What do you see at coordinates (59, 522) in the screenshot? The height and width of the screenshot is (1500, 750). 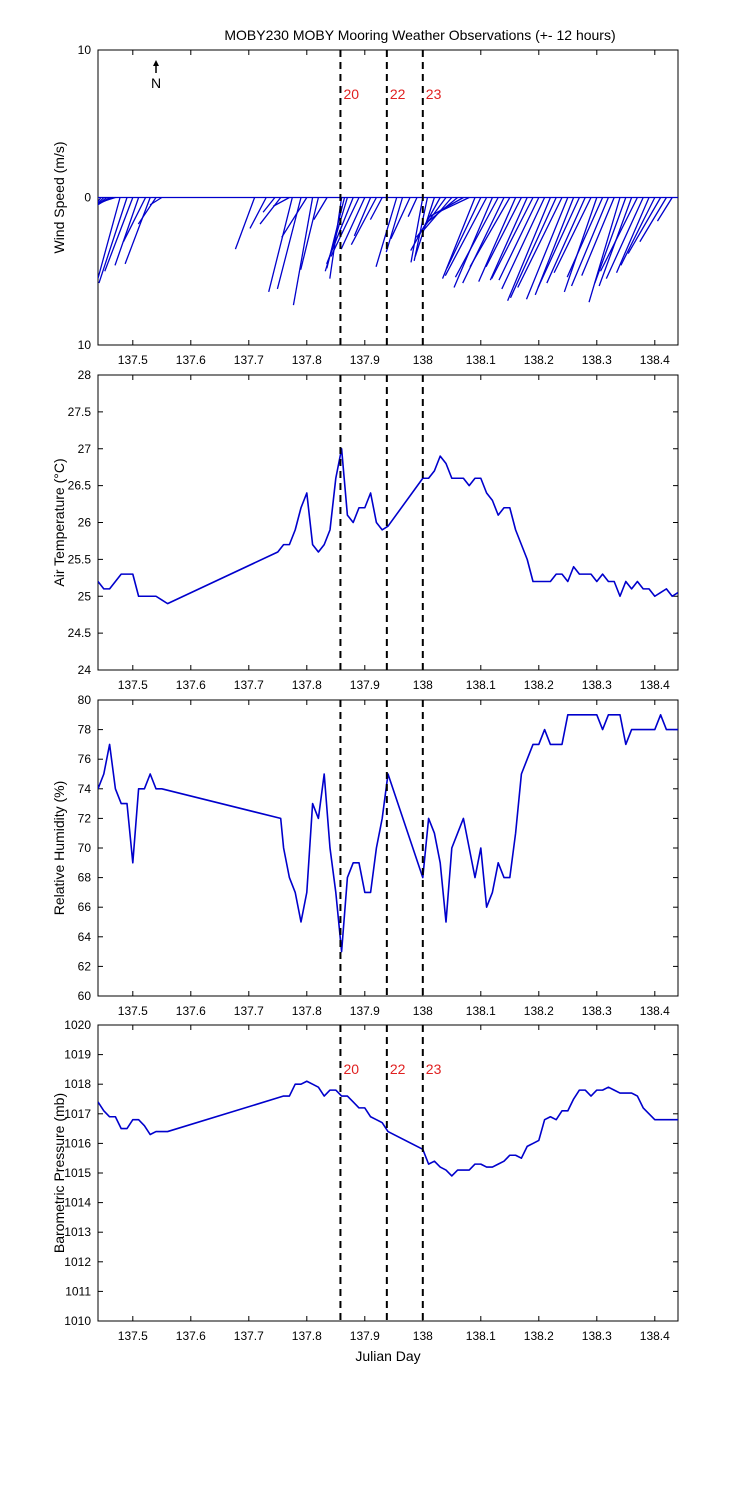 I see `y-axis-label: Air Temperature (°C)` at bounding box center [59, 522].